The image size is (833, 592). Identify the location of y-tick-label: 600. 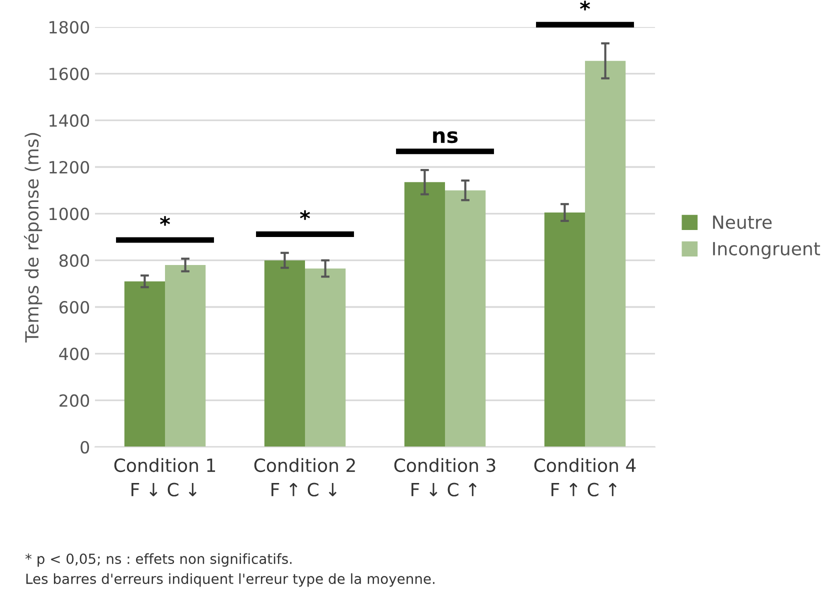
(74, 307).